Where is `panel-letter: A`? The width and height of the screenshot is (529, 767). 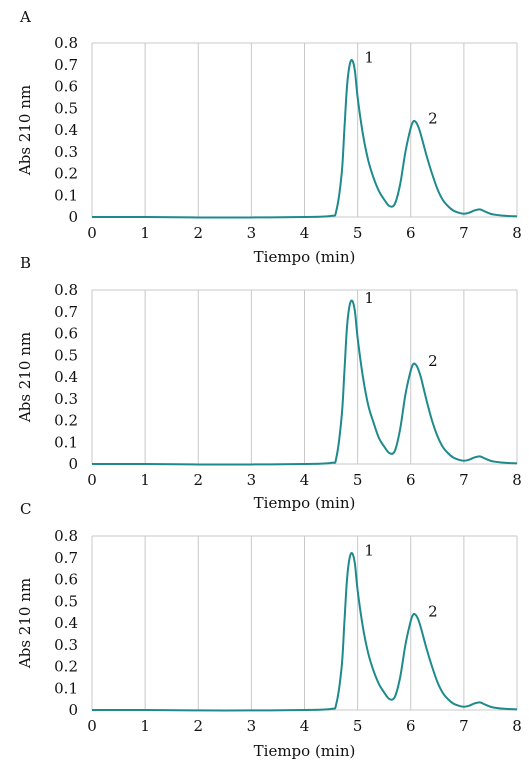 panel-letter: A is located at coordinates (25, 17).